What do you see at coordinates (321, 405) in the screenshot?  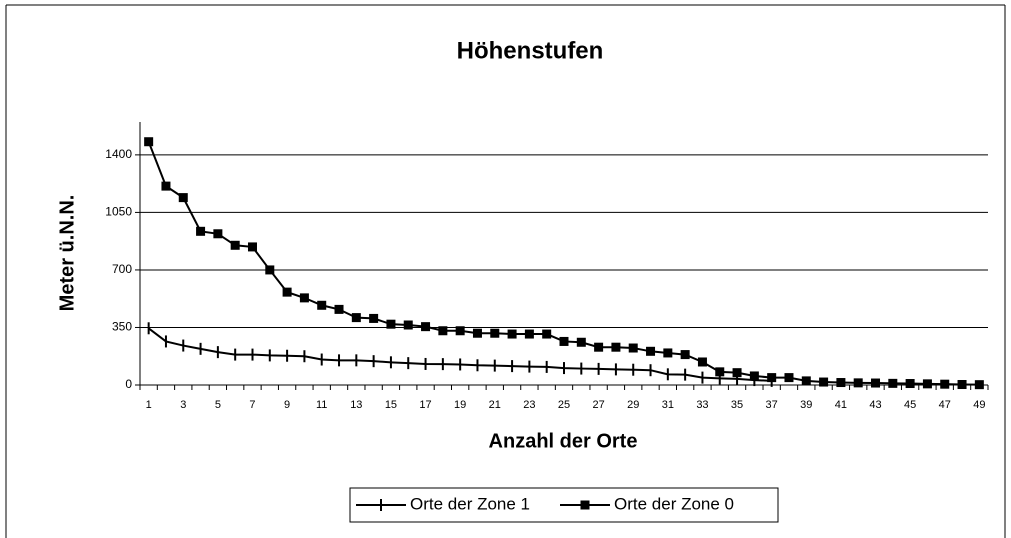 I see `x-tick-label: 11` at bounding box center [321, 405].